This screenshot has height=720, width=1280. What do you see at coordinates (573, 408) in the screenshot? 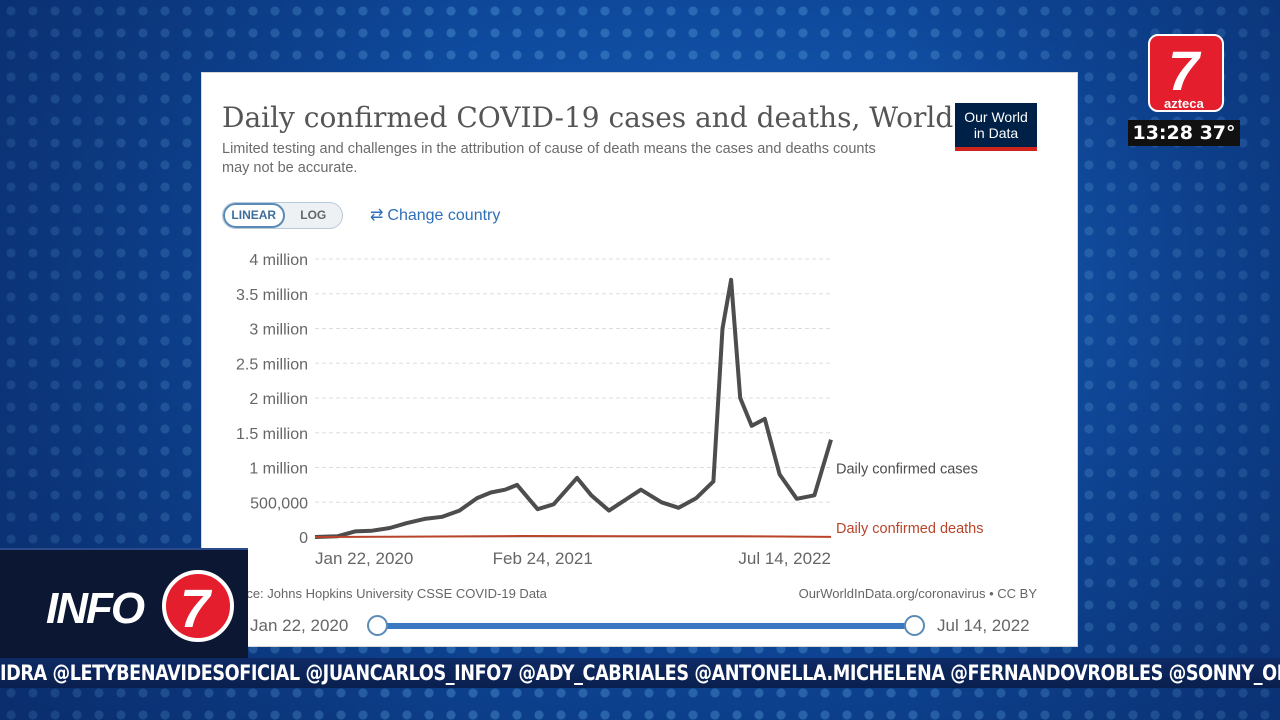
I see `series-line-cases` at bounding box center [573, 408].